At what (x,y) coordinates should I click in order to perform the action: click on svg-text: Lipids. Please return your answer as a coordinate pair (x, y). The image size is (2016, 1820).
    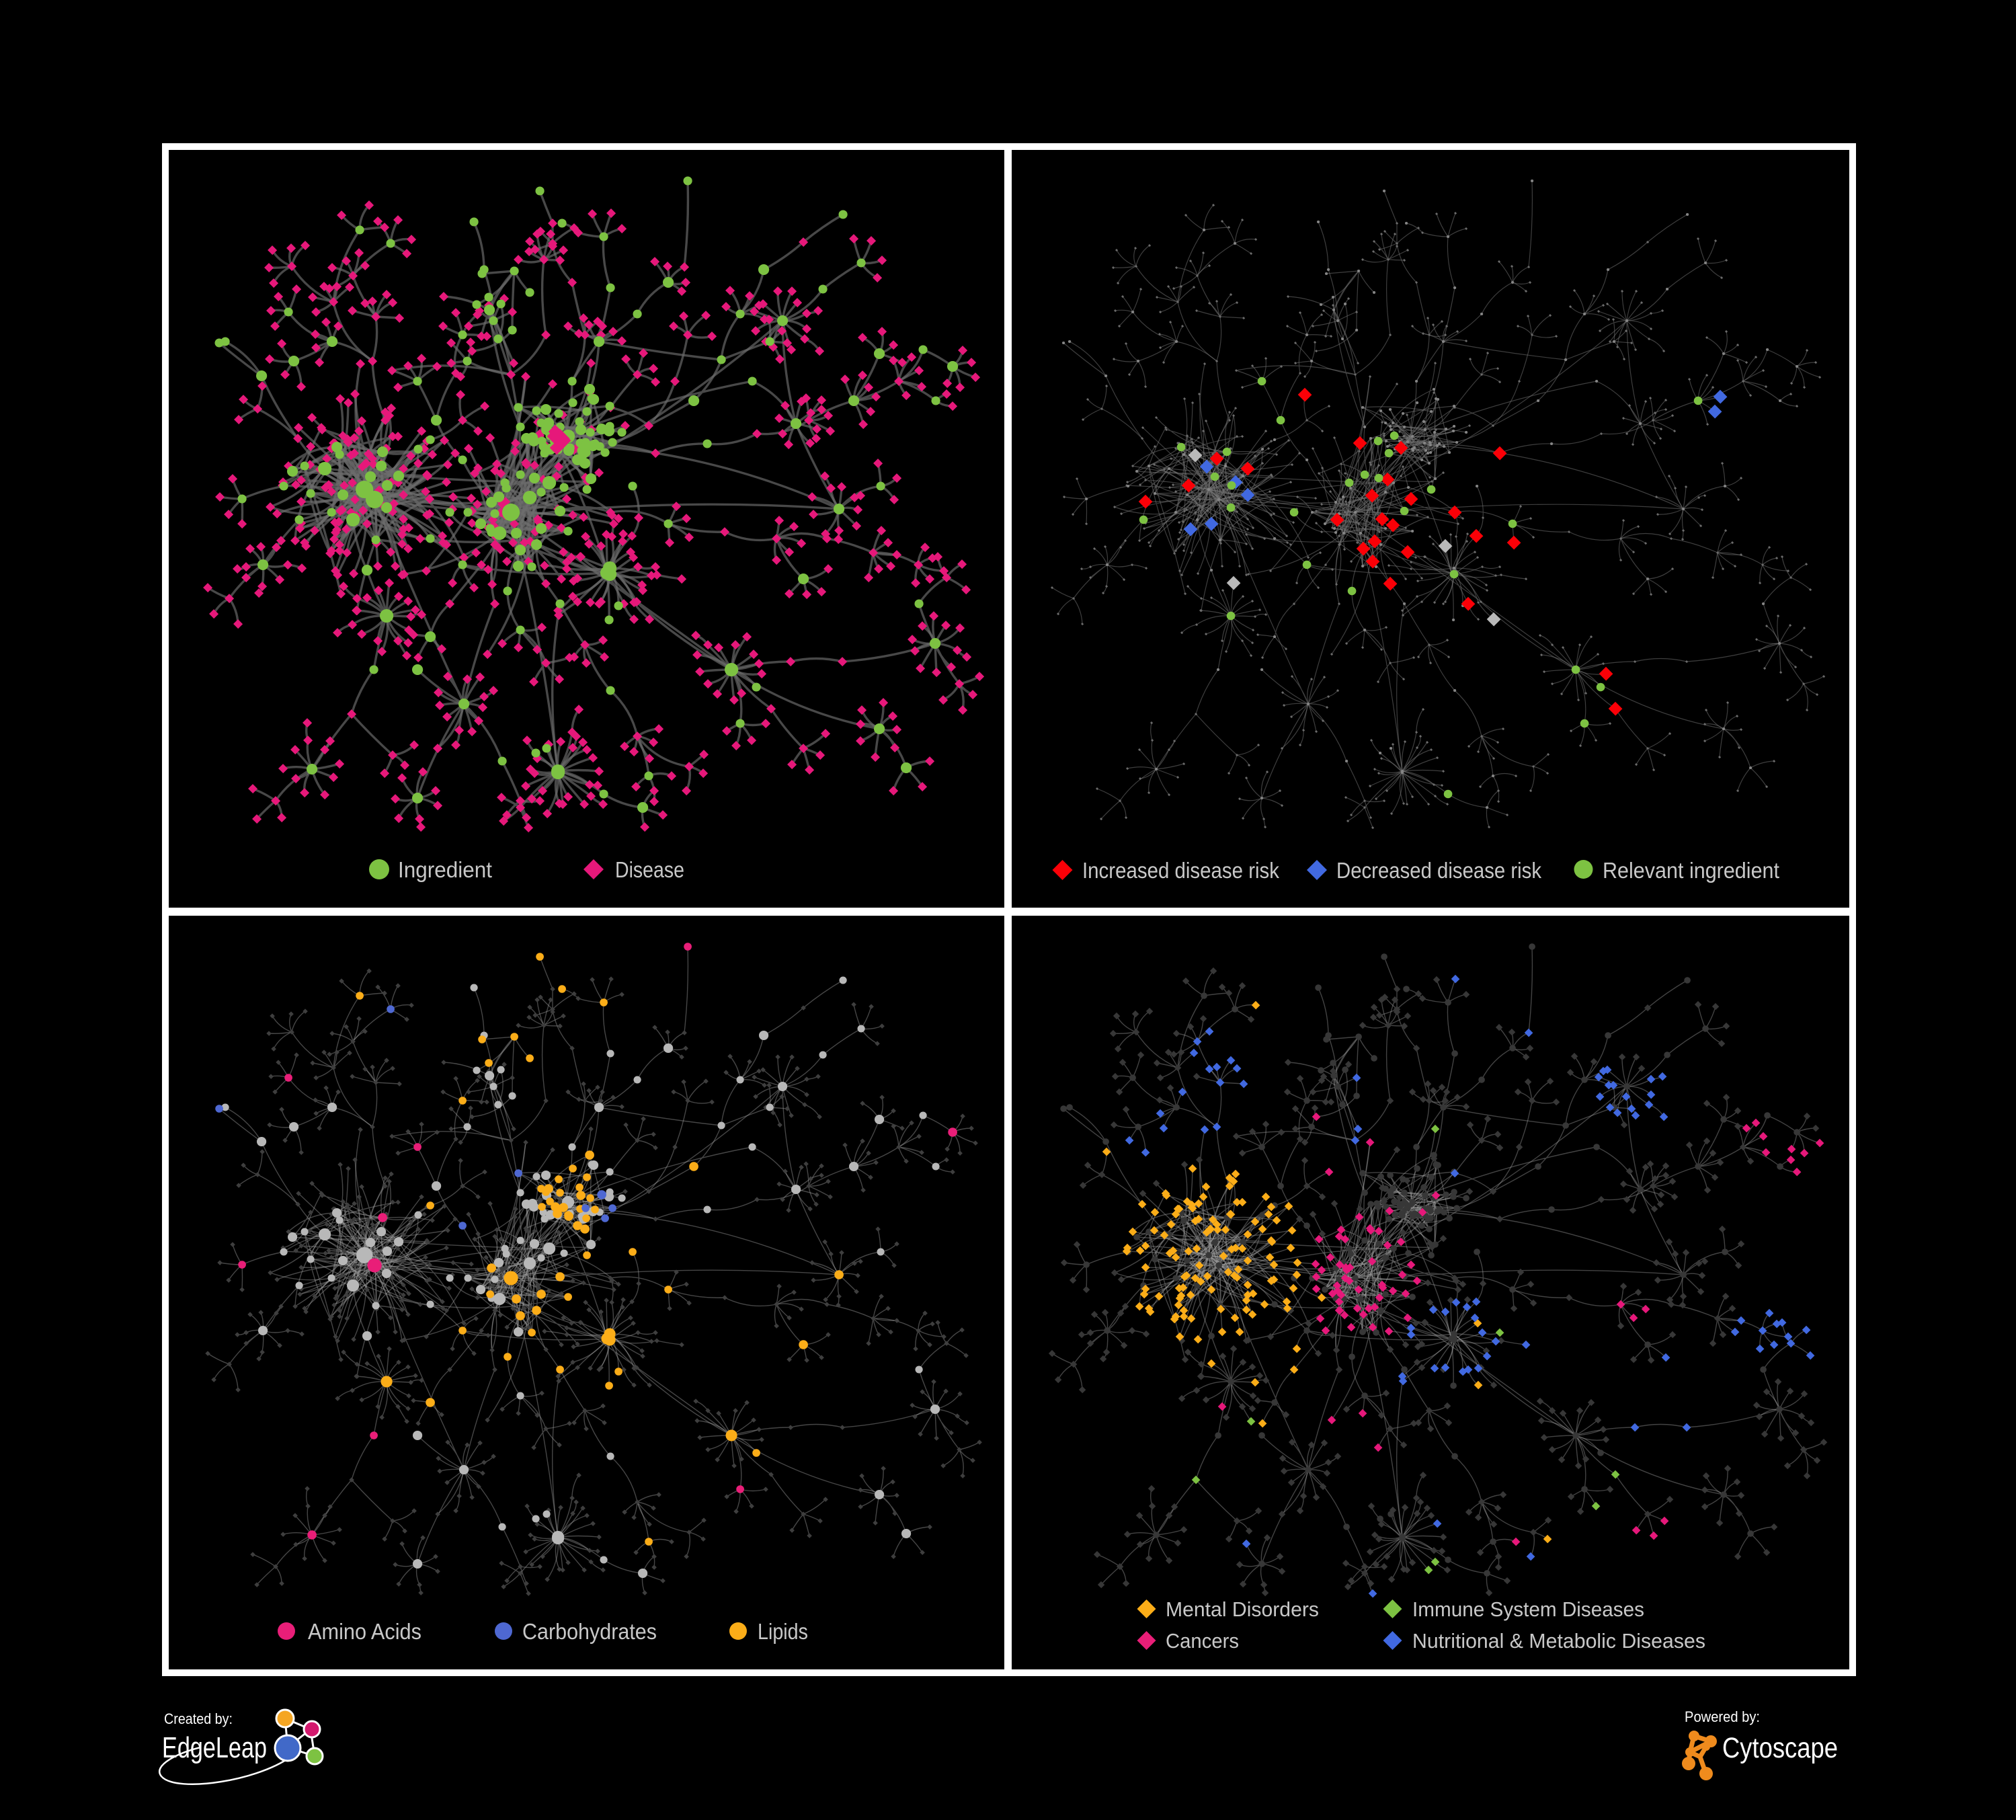
    Looking at the image, I should click on (783, 1631).